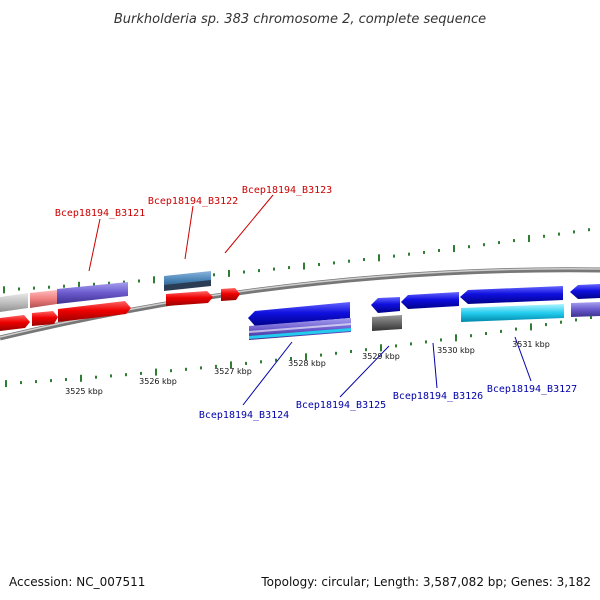 Image resolution: width=600 pixels, height=600 pixels. Describe the element at coordinates (233, 371) in the screenshot. I see `scale-label: 3527 kbp` at that location.